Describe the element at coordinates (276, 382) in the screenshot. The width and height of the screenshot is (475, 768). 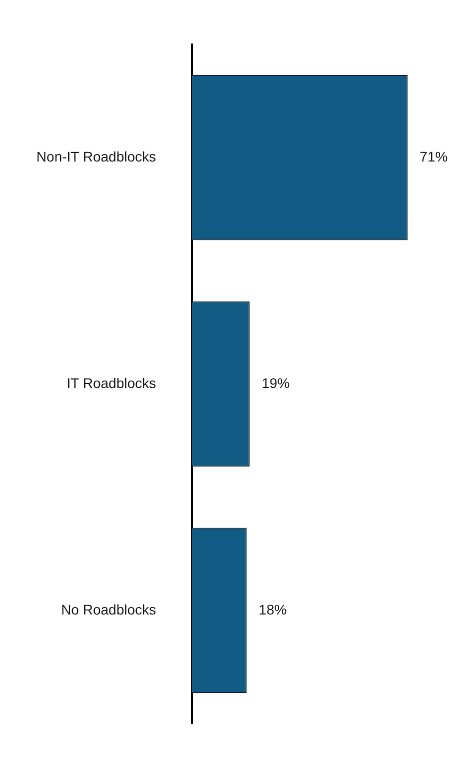
I see `data-label: 19%` at that location.